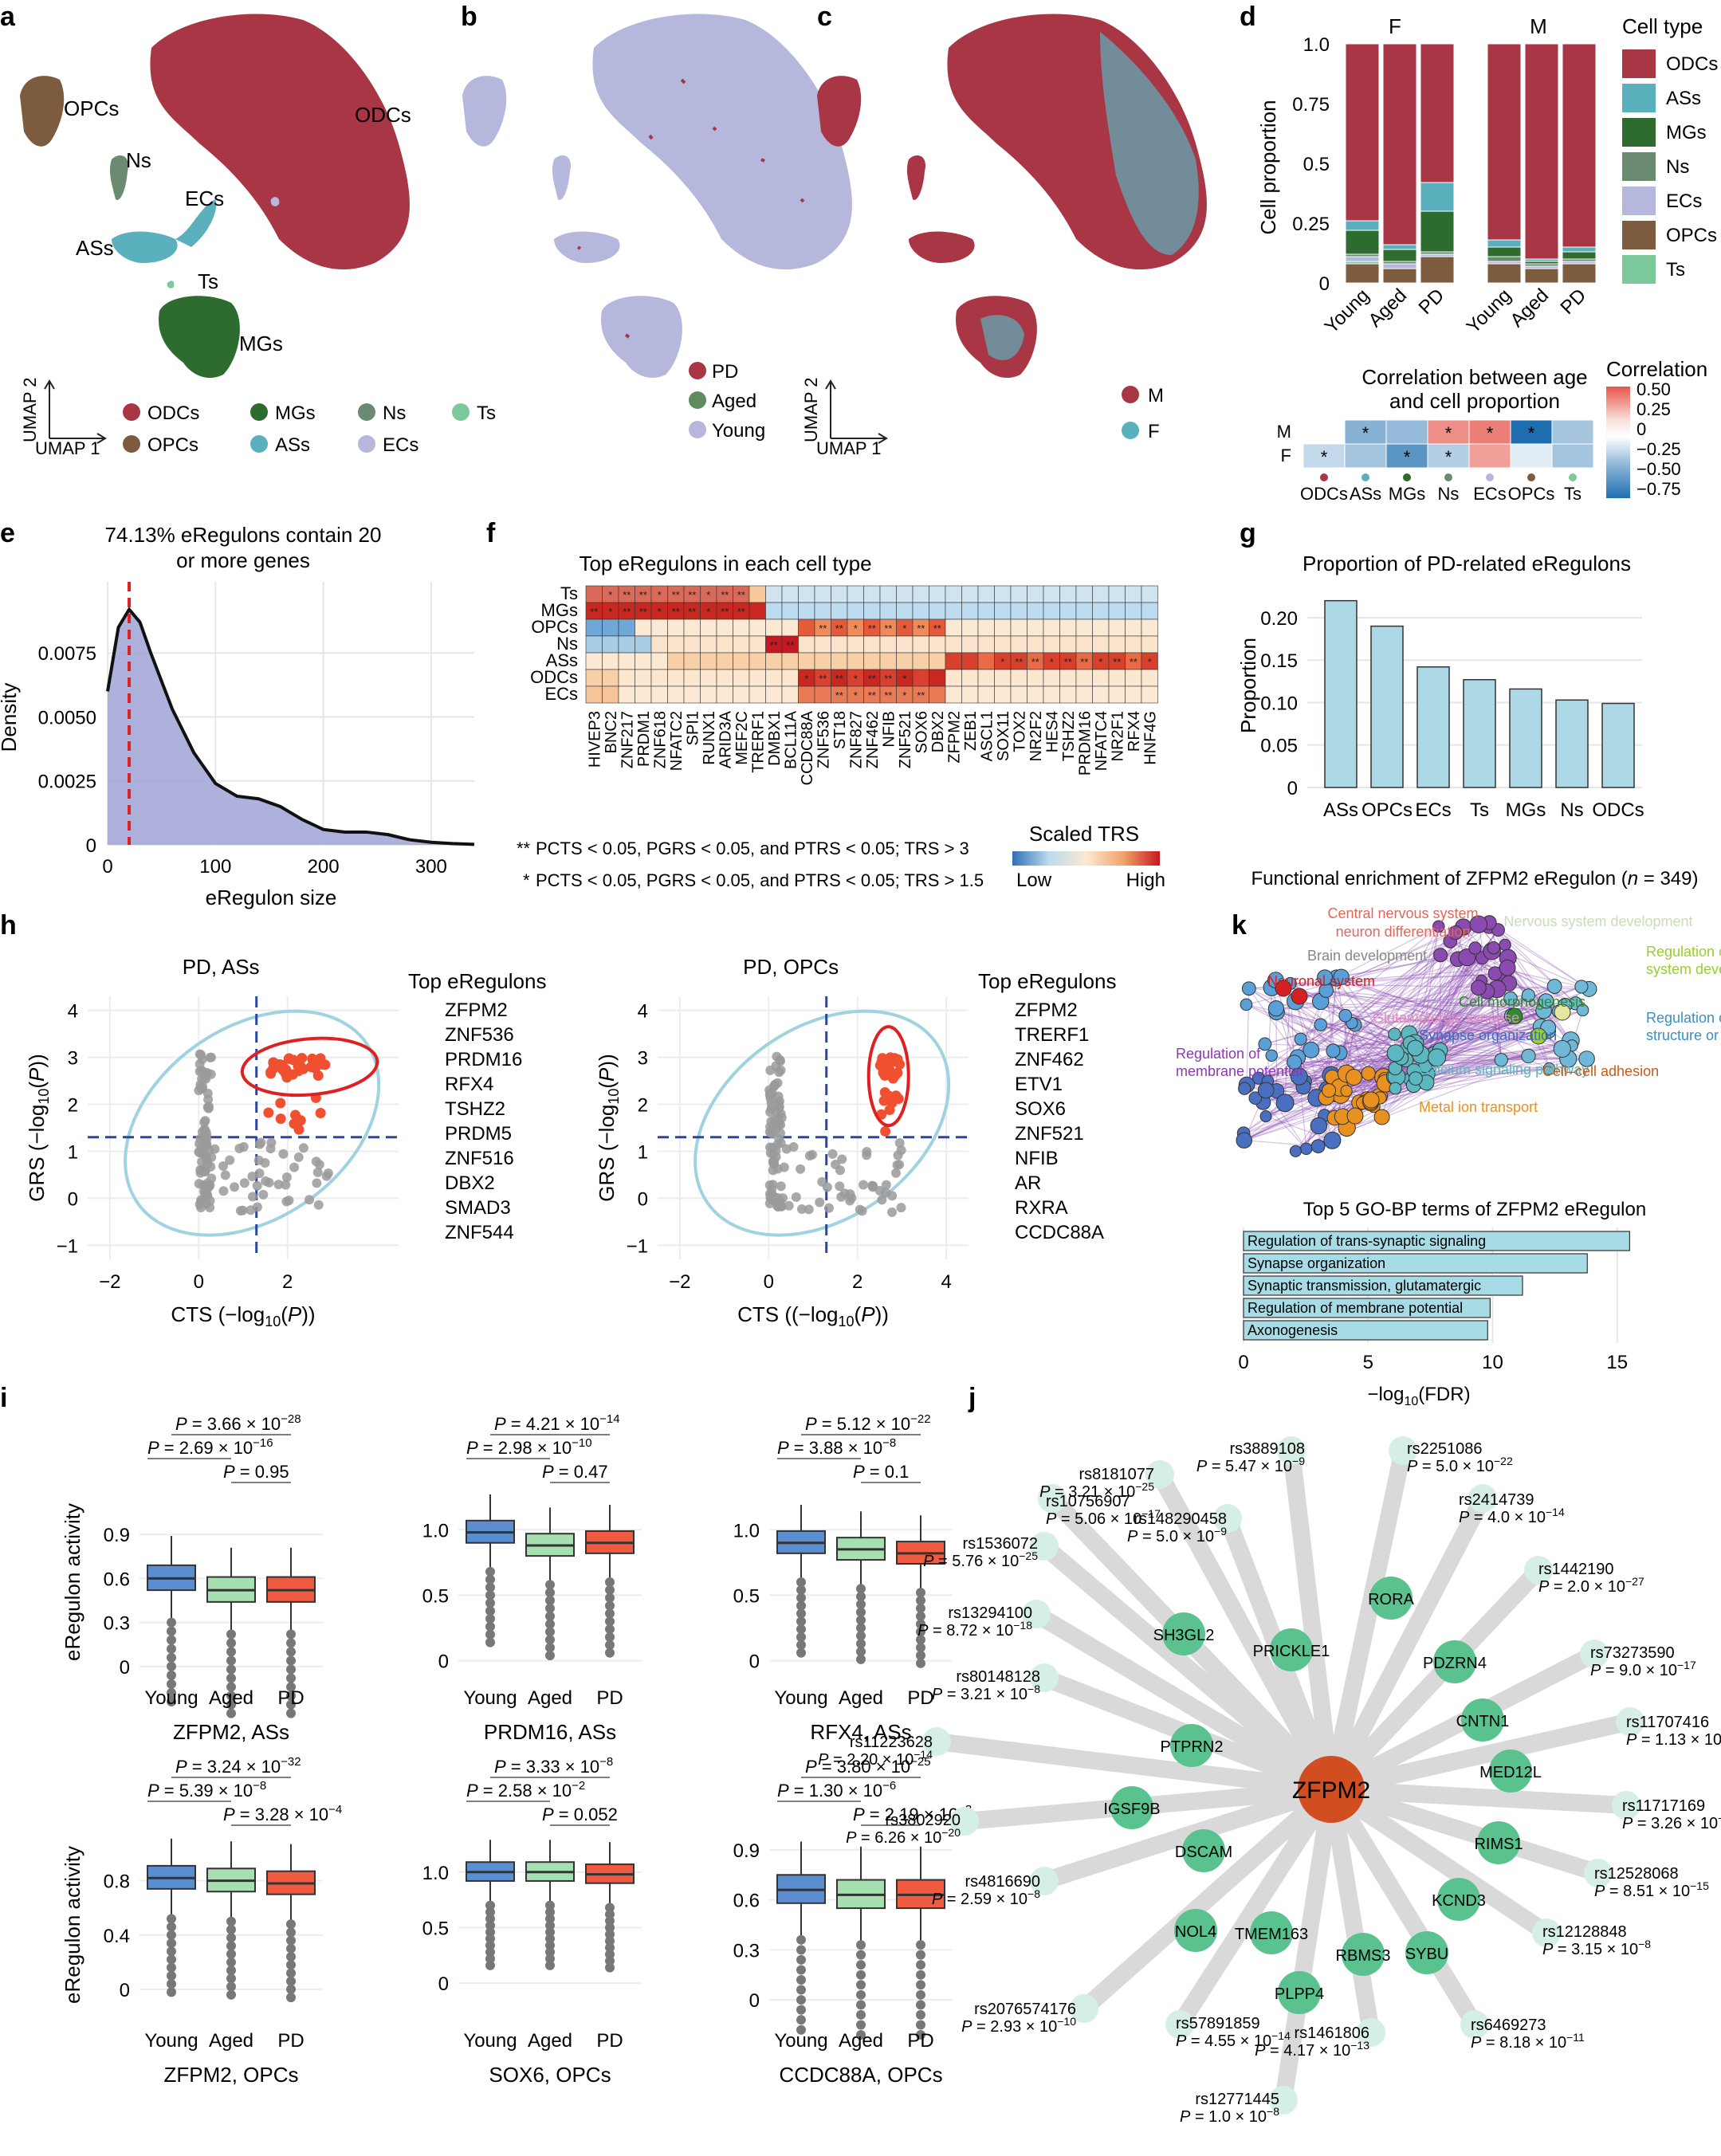 This screenshot has width=1721, height=2156. What do you see at coordinates (252, 1123) in the screenshot?
I see `h-ellipse` at bounding box center [252, 1123].